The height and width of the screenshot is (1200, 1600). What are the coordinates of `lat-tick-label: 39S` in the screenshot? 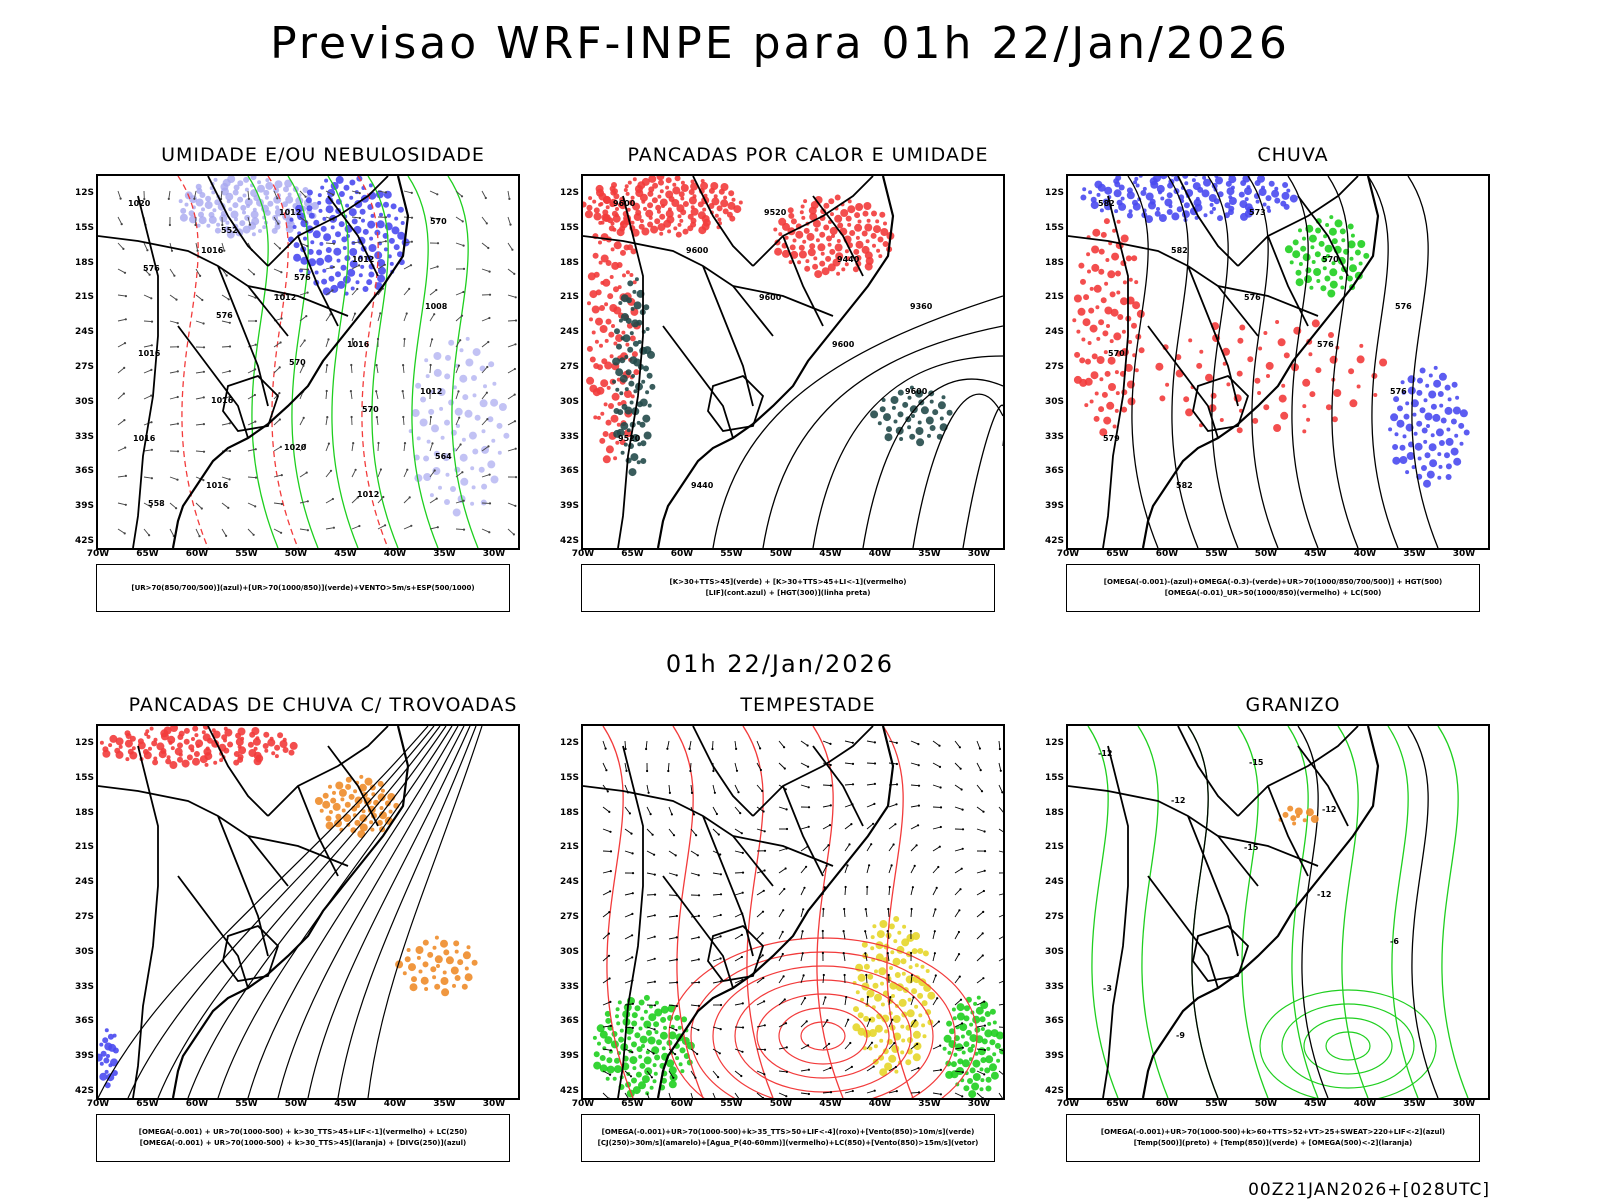 It's located at (1054, 1056).